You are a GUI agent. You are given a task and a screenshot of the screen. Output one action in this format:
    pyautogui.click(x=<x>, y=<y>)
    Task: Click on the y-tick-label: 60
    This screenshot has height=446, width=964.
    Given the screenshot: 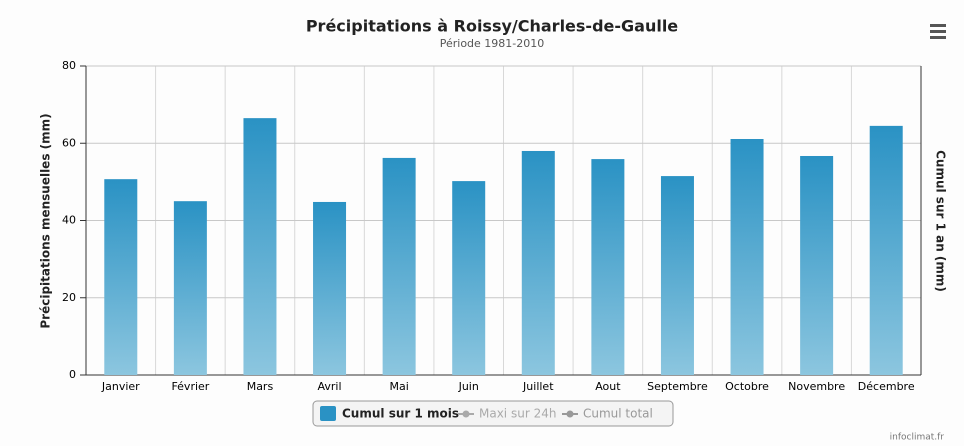 What is the action you would take?
    pyautogui.click(x=69, y=142)
    